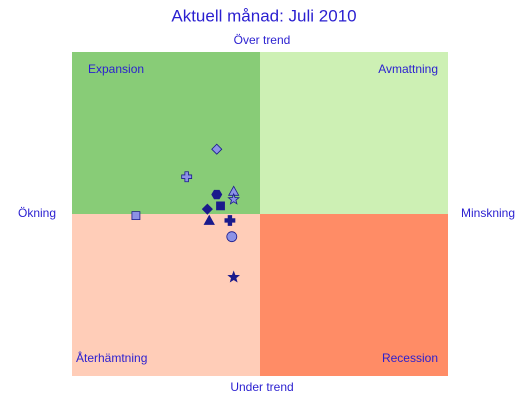  What do you see at coordinates (262, 40) in the screenshot?
I see `top-label: Över trend` at bounding box center [262, 40].